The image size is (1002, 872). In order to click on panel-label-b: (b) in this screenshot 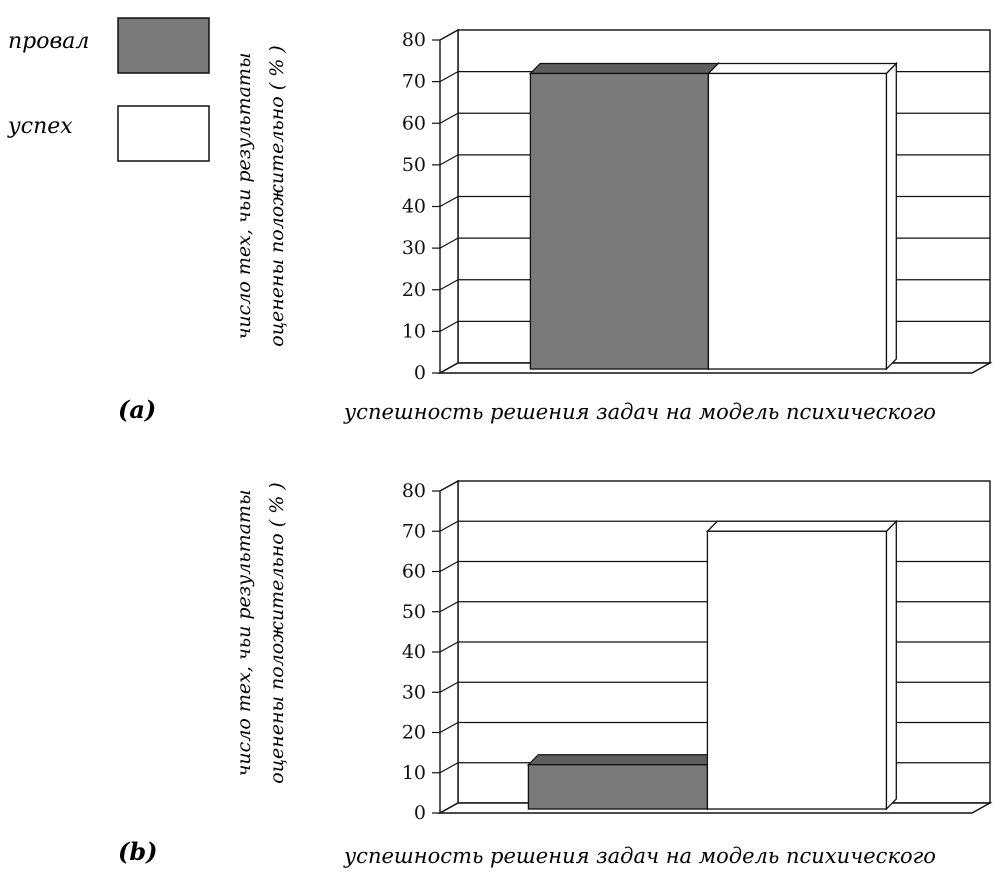, I will do `click(138, 851)`.